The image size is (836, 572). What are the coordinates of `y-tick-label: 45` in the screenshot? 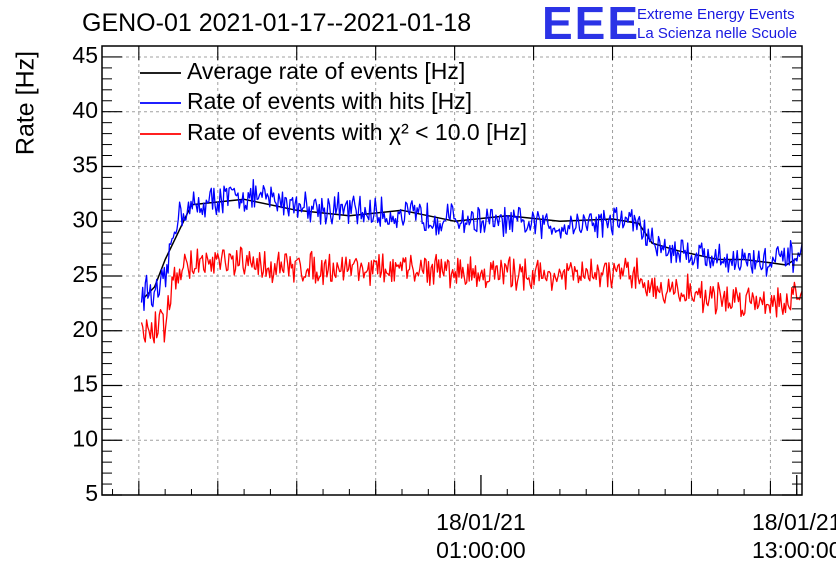 It's located at (85, 55).